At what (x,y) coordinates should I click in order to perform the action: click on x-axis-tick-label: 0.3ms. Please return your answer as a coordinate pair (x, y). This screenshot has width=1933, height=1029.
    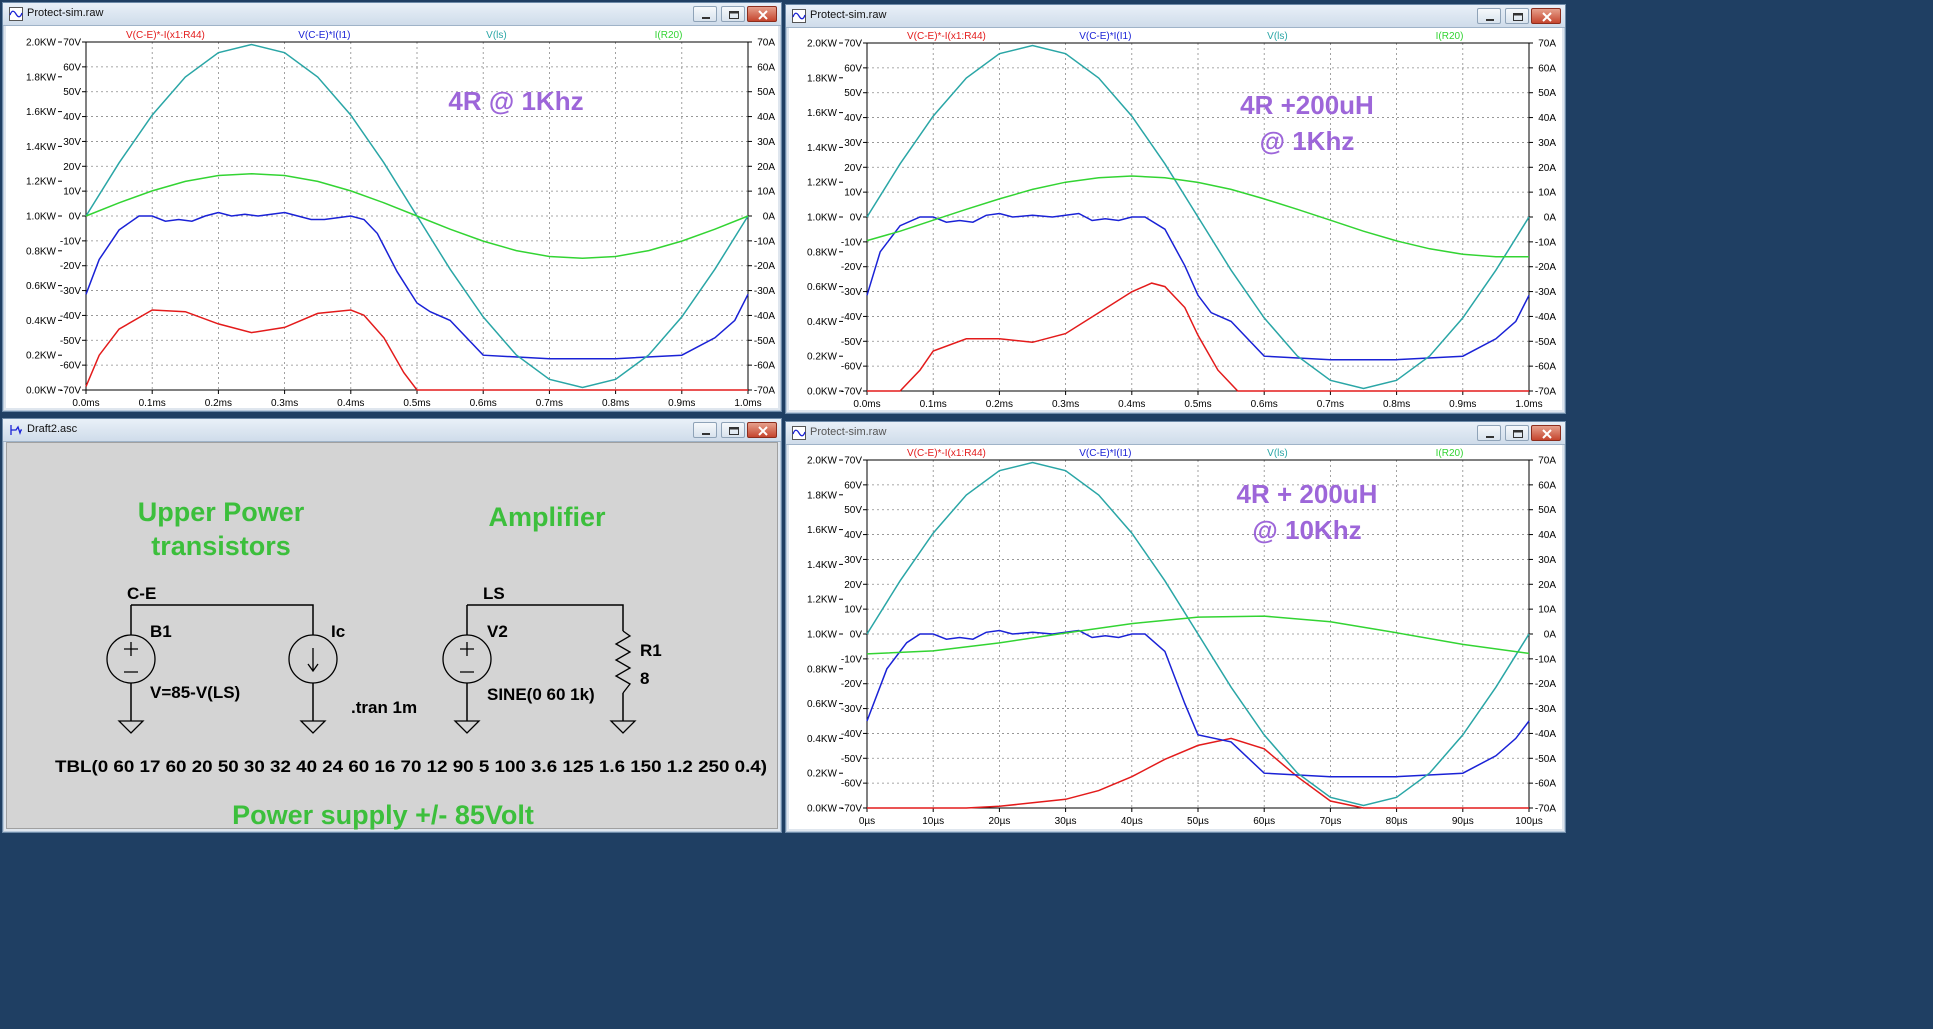
    Looking at the image, I should click on (284, 403).